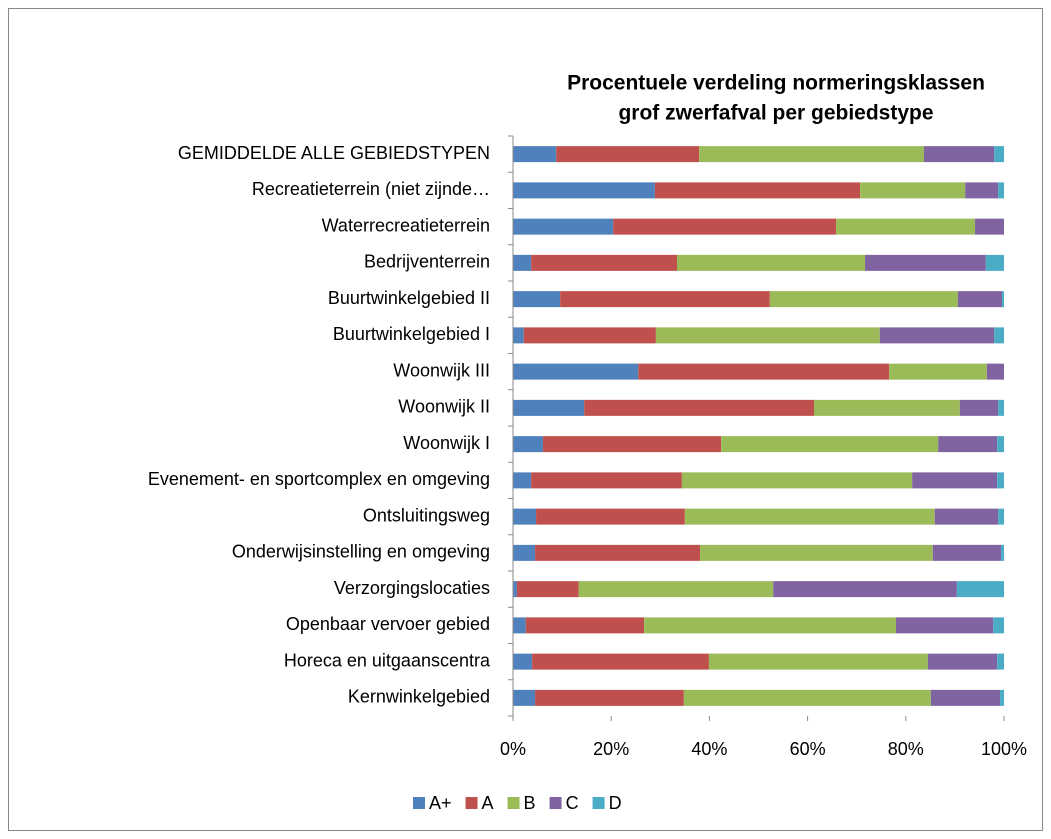  I want to click on legend-label: B, so click(530, 803).